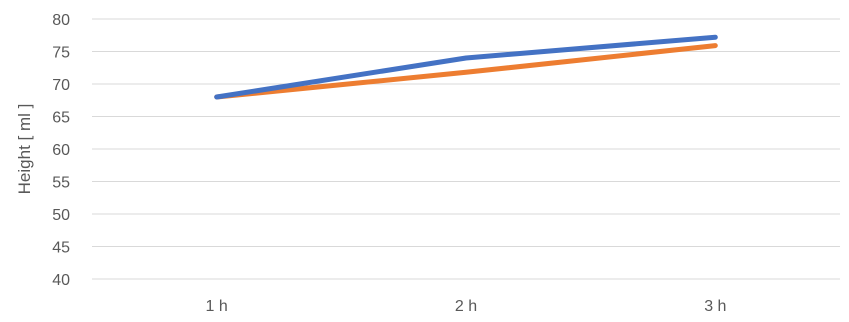  What do you see at coordinates (61, 183) in the screenshot?
I see `y-tick-label: 55` at bounding box center [61, 183].